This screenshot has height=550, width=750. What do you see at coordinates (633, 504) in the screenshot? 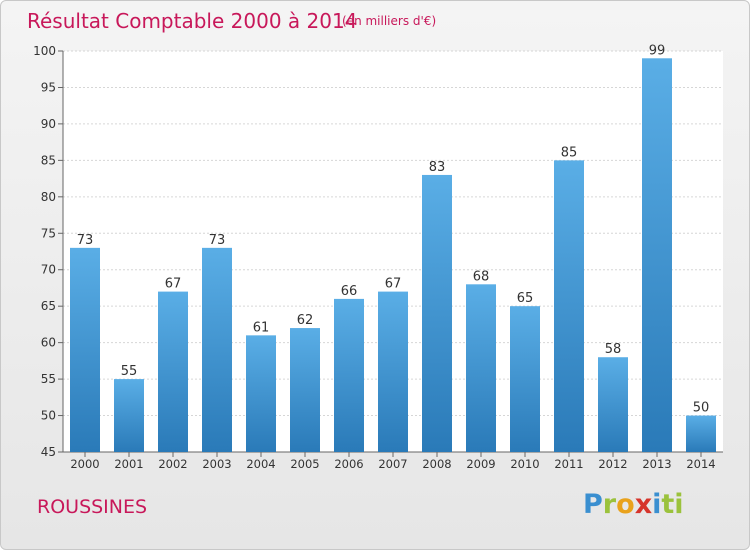
I see `proxiti-logo: Proxiti` at bounding box center [633, 504].